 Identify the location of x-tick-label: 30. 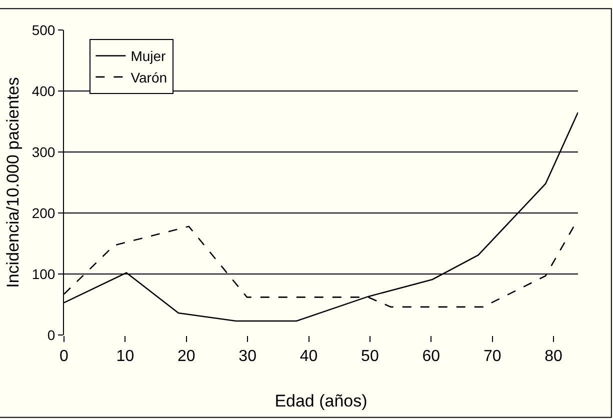
(247, 357).